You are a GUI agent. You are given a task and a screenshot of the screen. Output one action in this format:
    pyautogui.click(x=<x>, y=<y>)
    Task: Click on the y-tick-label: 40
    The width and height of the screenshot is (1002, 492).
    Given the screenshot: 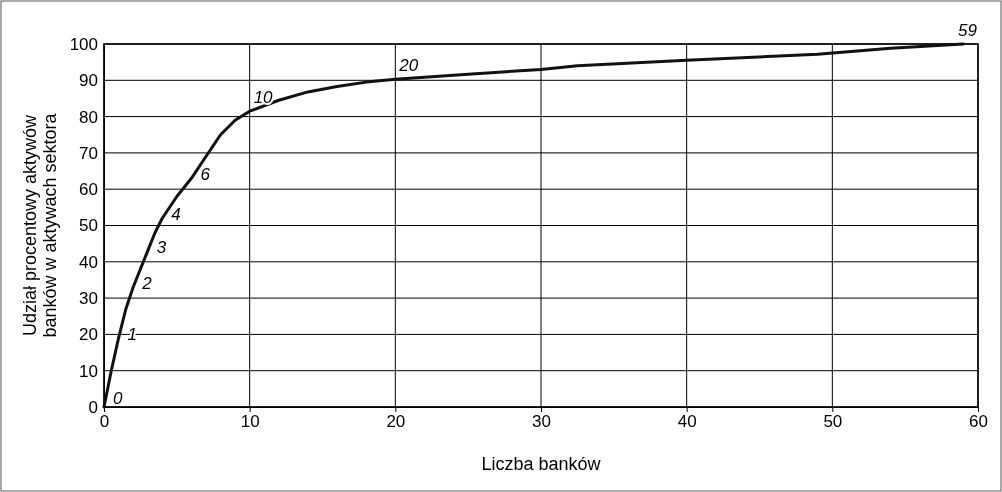 What is the action you would take?
    pyautogui.click(x=88, y=262)
    